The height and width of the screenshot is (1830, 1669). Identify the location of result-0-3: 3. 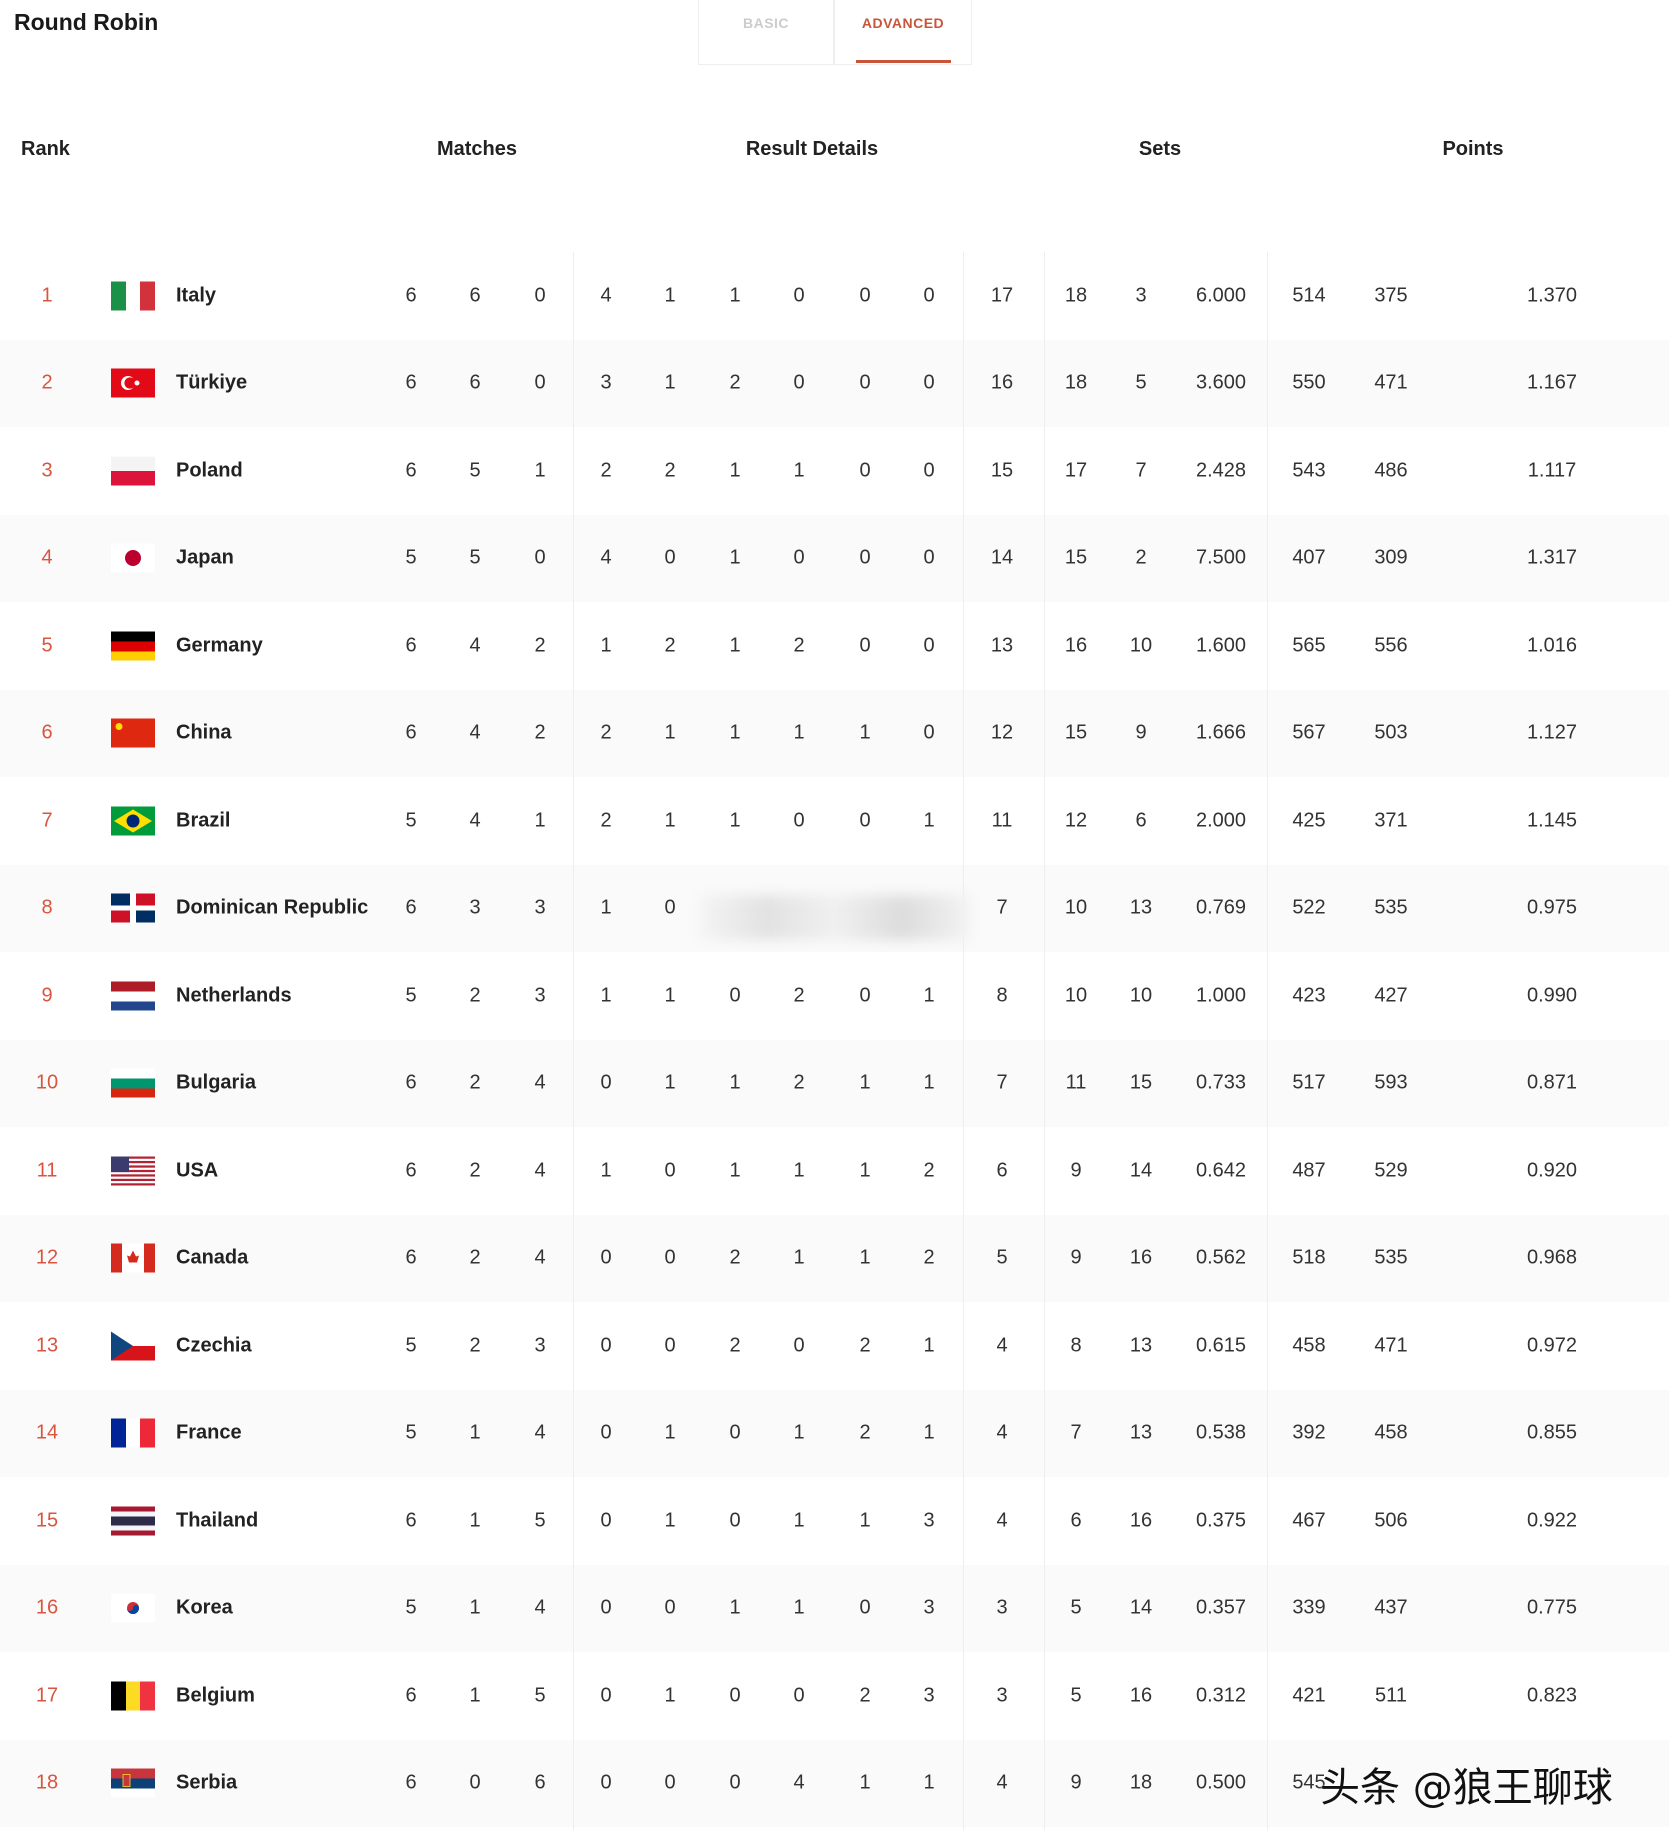
(929, 1520).